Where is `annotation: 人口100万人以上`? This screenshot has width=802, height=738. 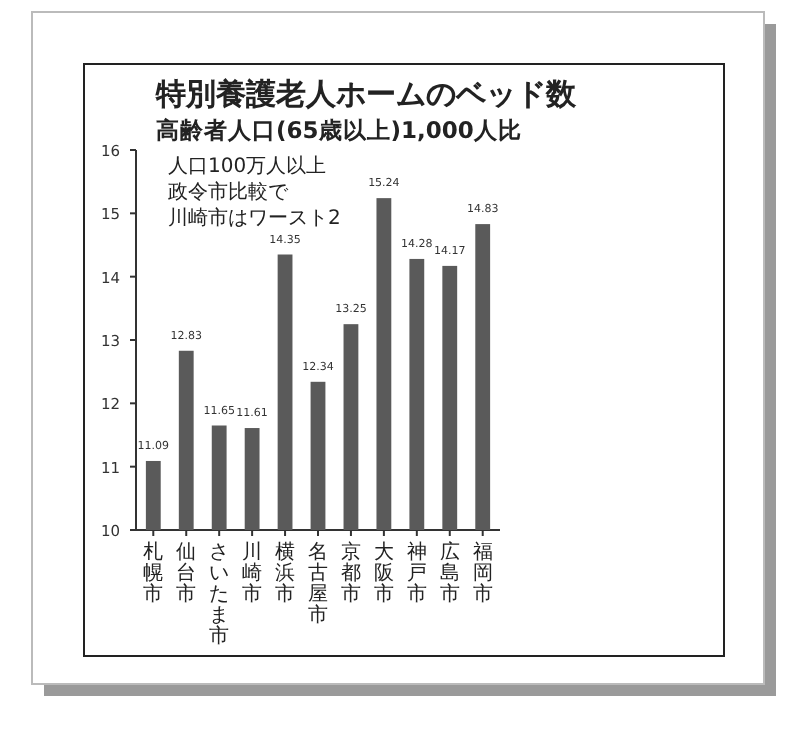 annotation: 人口100万人以上 is located at coordinates (247, 166).